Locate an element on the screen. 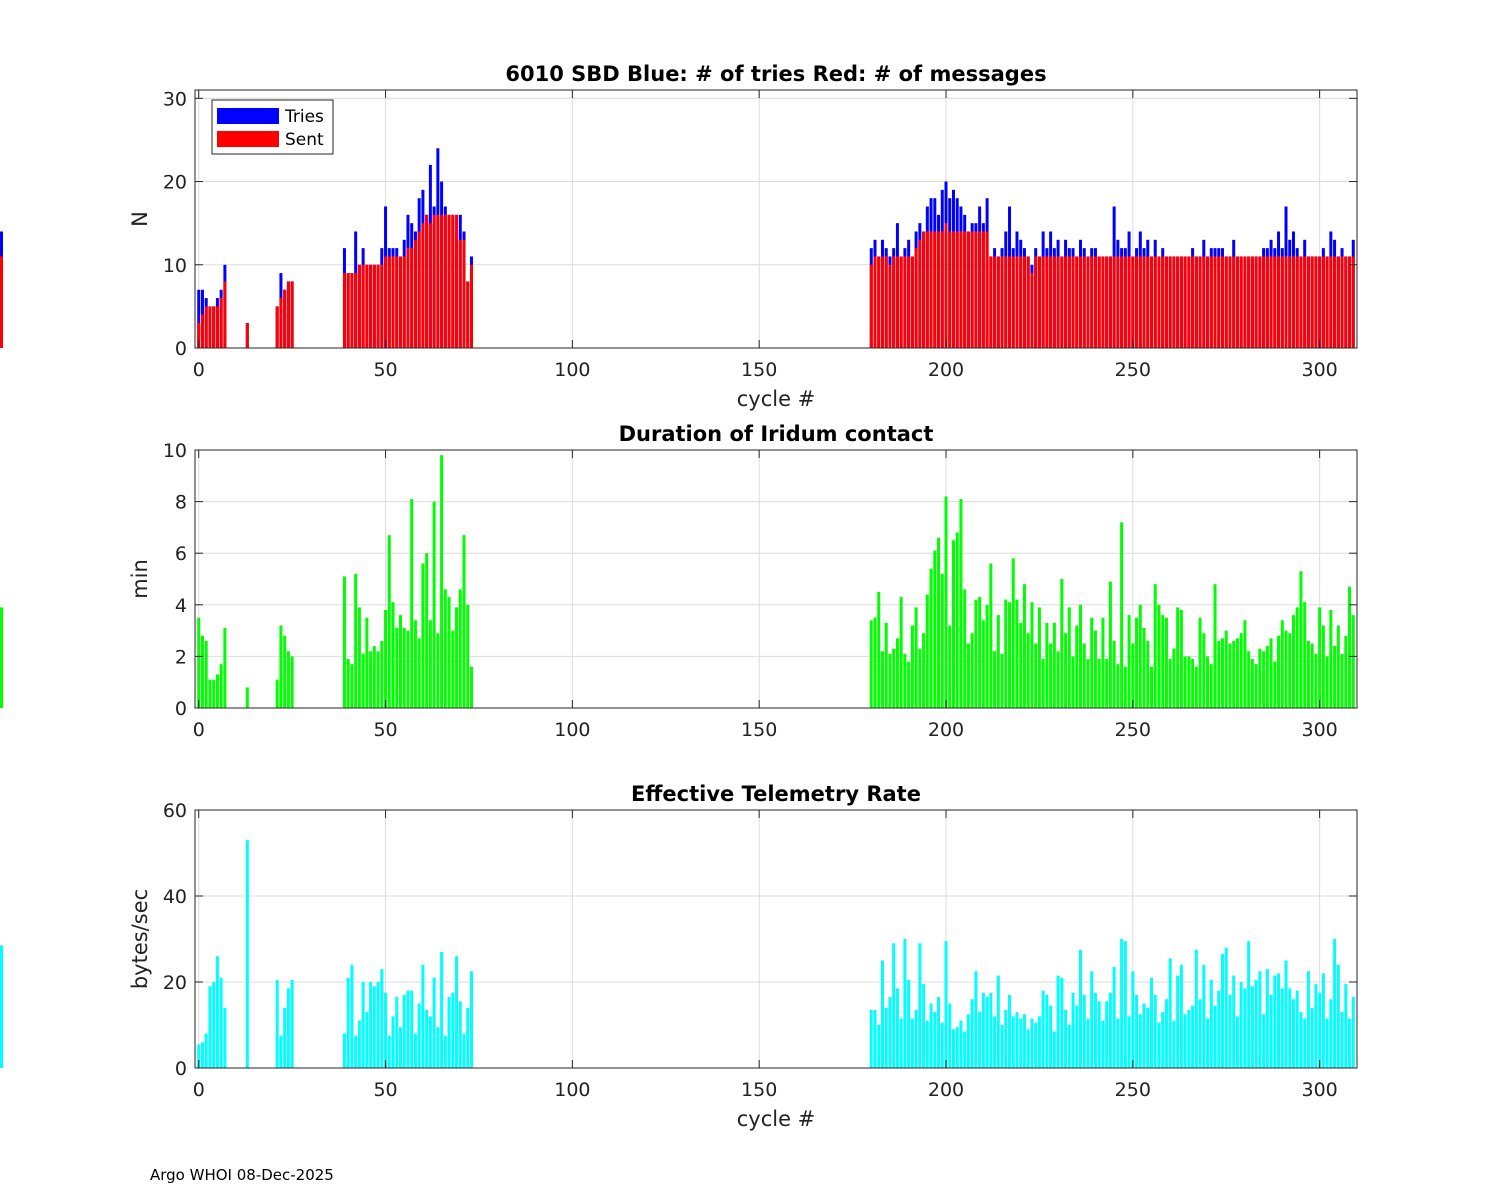 This screenshot has width=1500, height=1200. x-tick-label: 100 is located at coordinates (572, 1090).